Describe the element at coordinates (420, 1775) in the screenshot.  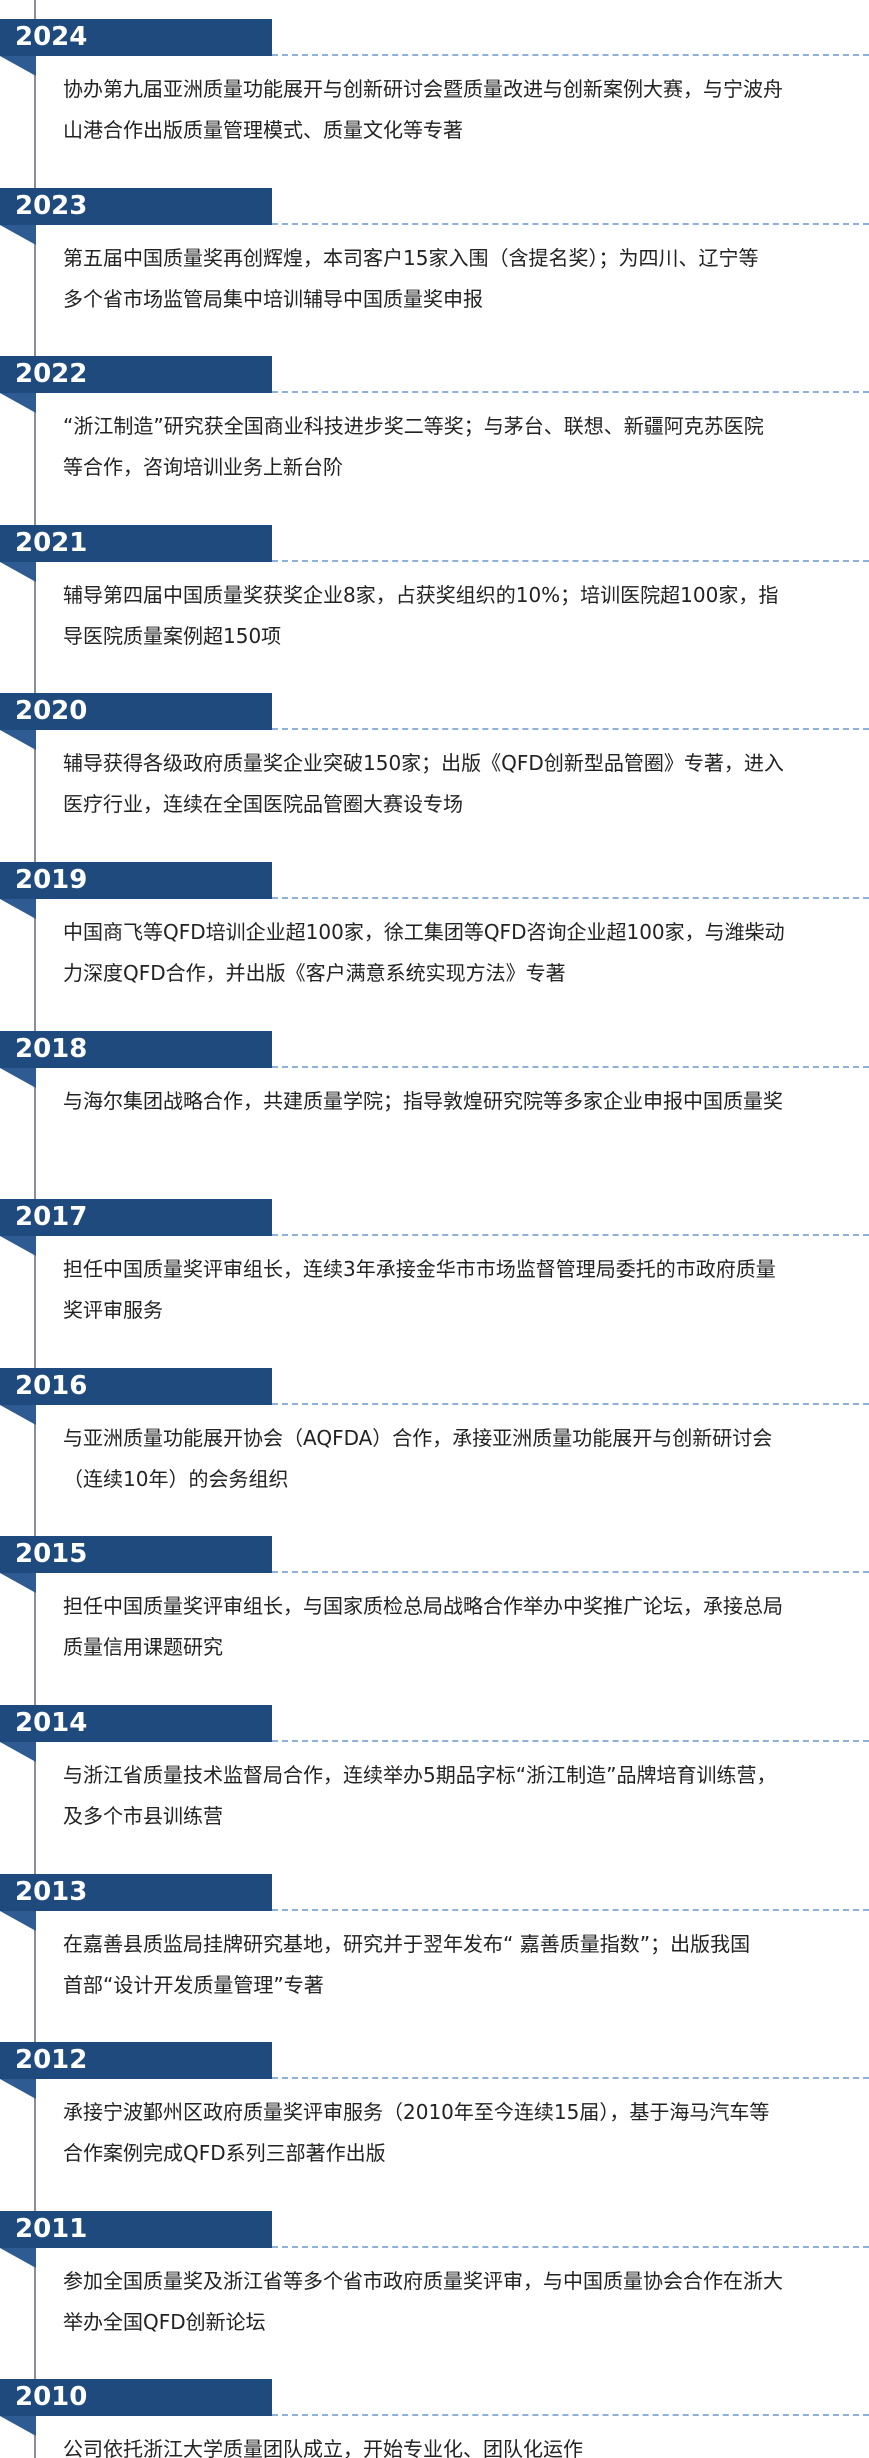
I see `entry-text: 与浙江省质量技术监督局合作，连续举办5期品字标“浙江制造”品牌培育训练营，` at that location.